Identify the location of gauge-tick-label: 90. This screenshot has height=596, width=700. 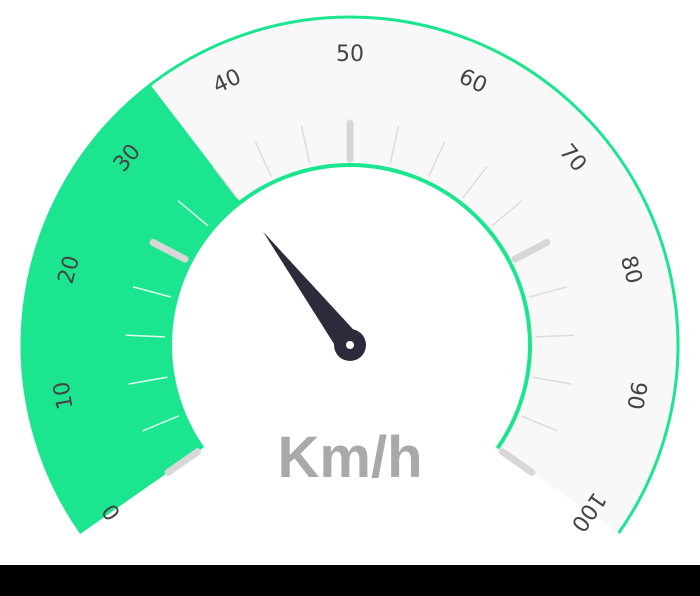
(635, 395).